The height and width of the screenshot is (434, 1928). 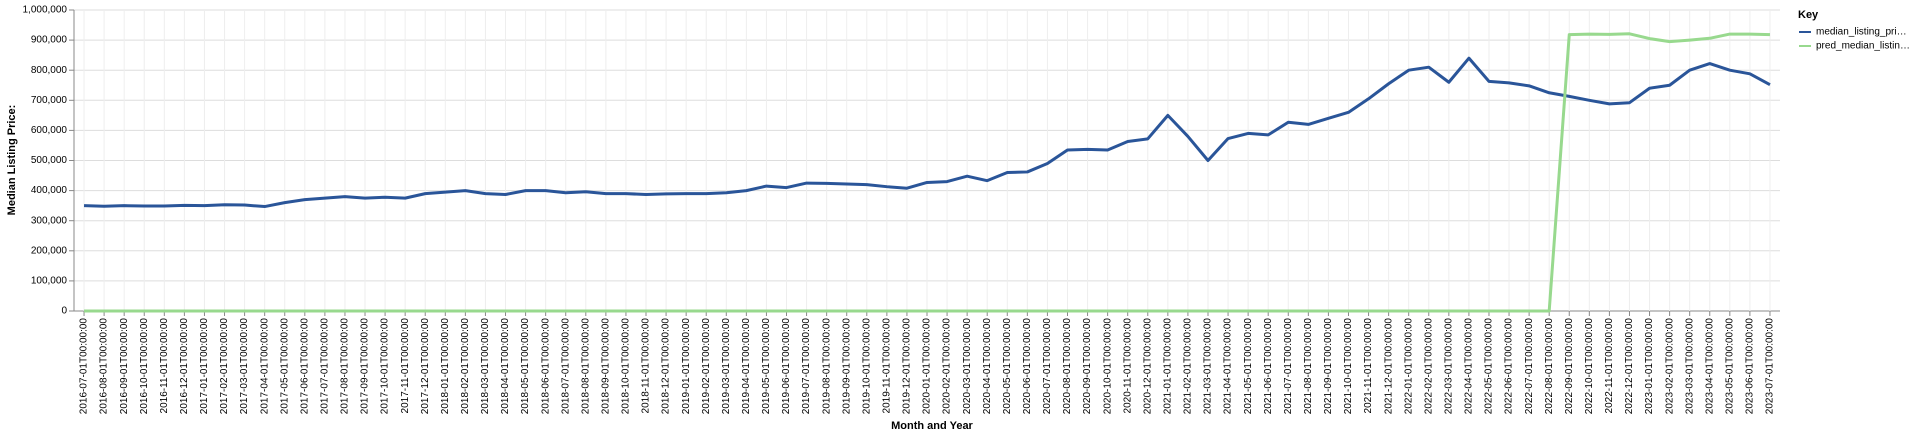 I want to click on x-tick-label: 2019-02-01T00:00:00, so click(x=706, y=366).